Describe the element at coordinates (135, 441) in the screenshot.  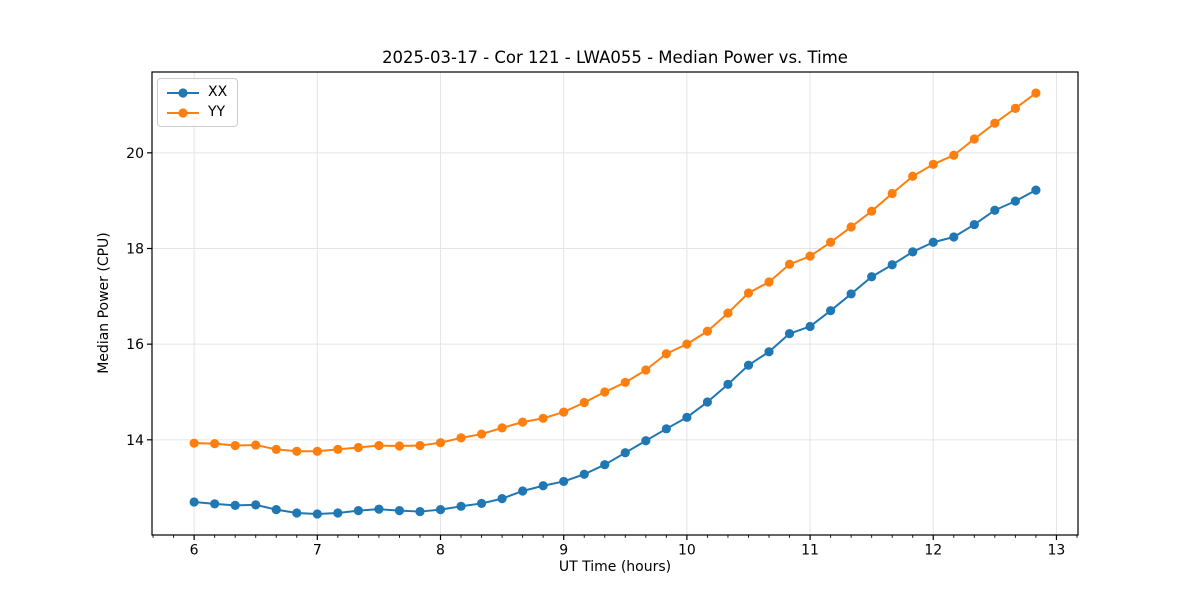
I see `y-tick-label: 14` at that location.